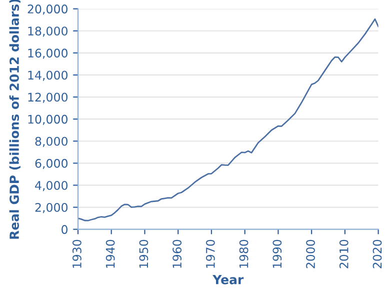 The image size is (390, 294). I want to click on x-tick-label: 2010, so click(343, 254).